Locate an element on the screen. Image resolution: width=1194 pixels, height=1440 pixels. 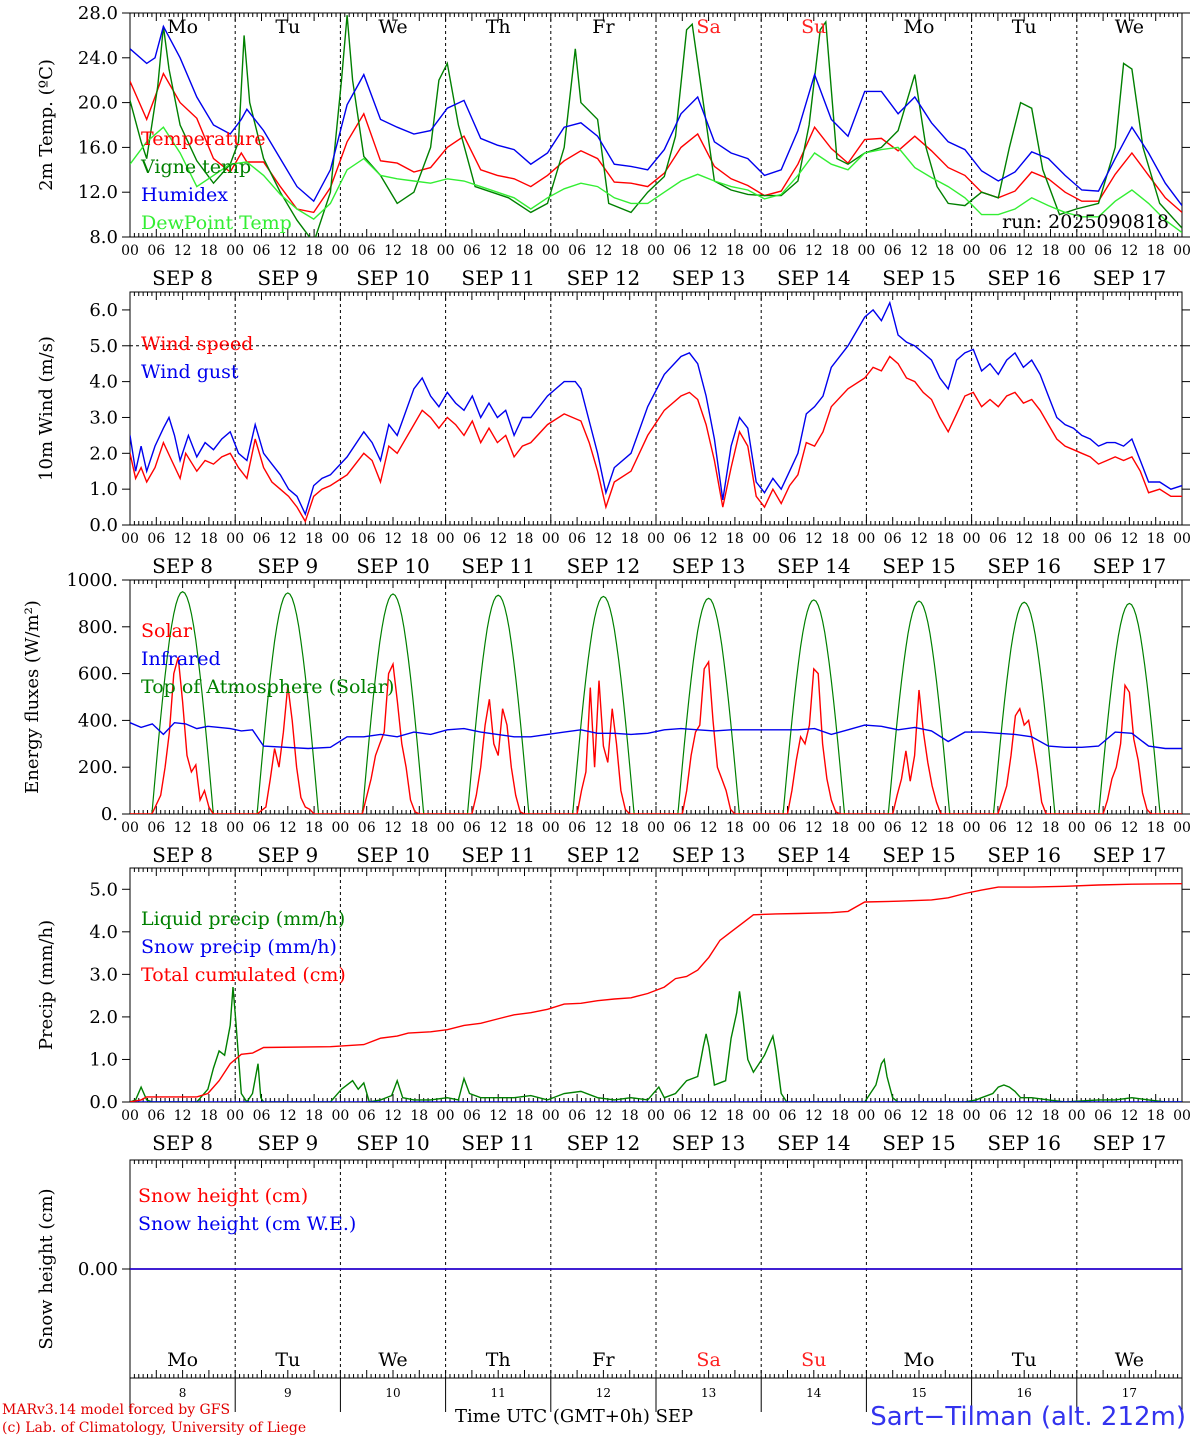
x-day-label: SEP 12 is located at coordinates (604, 278).